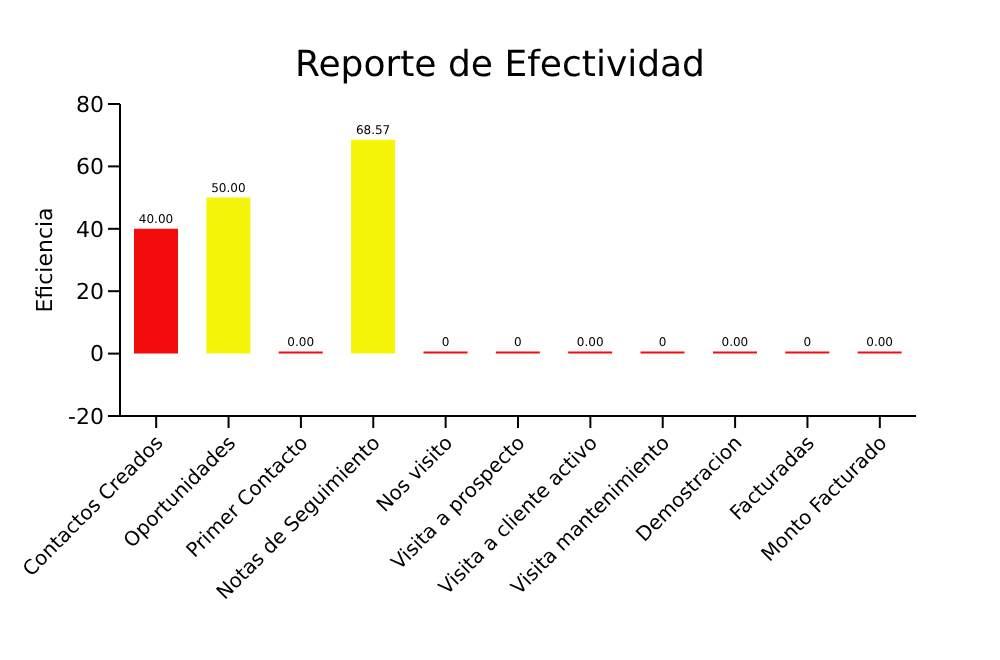 The height and width of the screenshot is (660, 1000). What do you see at coordinates (90, 292) in the screenshot?
I see `y-tick-label: 20` at bounding box center [90, 292].